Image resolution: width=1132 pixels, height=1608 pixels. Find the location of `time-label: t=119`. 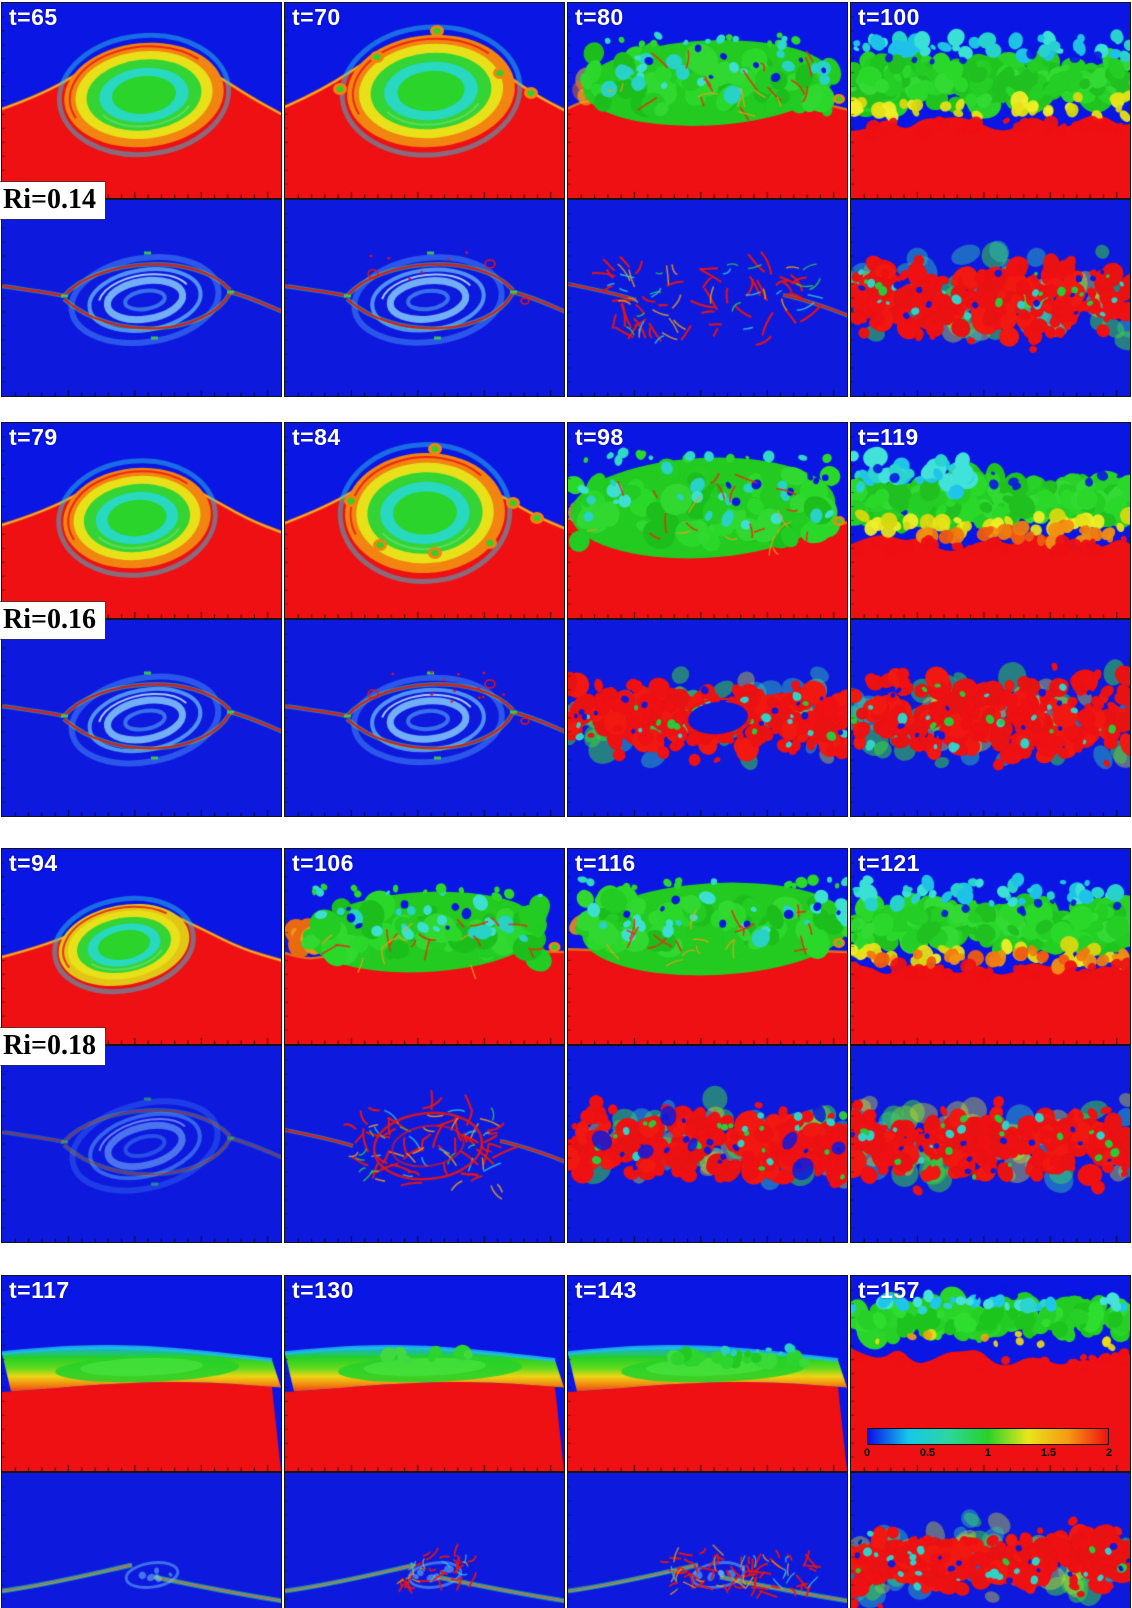

time-label: t=119 is located at coordinates (888, 437).